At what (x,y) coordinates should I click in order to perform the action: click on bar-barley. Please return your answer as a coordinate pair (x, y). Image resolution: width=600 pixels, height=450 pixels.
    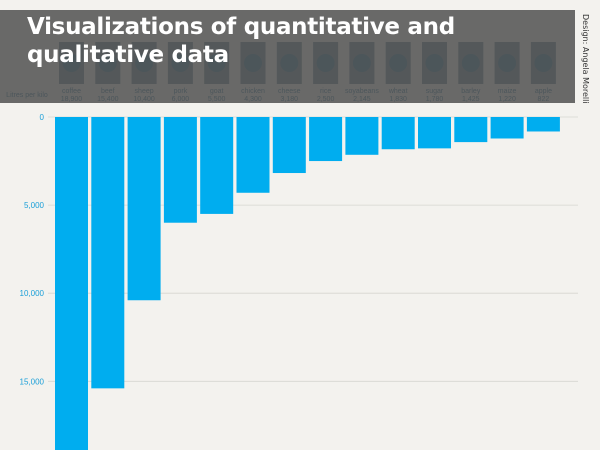
    Looking at the image, I should click on (471, 130).